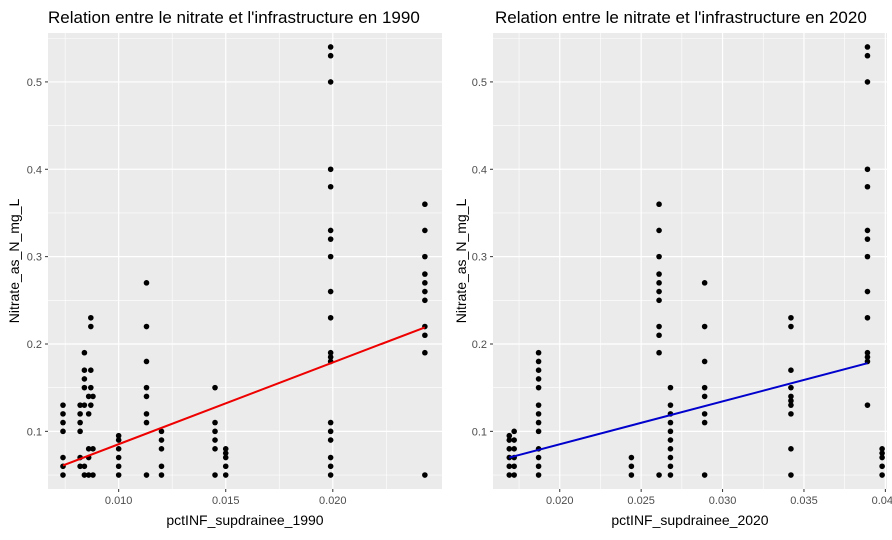  I want to click on x-tick-label: 0.030, so click(723, 501).